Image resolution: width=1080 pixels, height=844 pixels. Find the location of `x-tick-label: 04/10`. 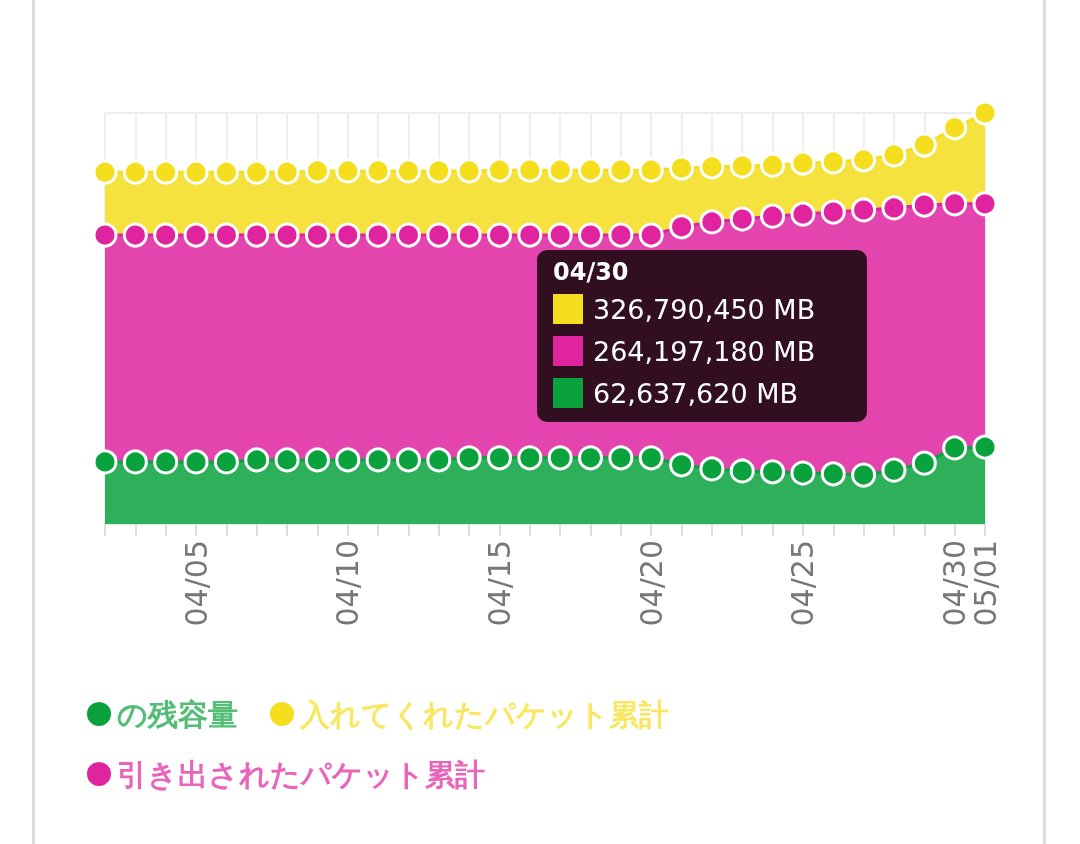

x-tick-label: 04/10 is located at coordinates (348, 583).